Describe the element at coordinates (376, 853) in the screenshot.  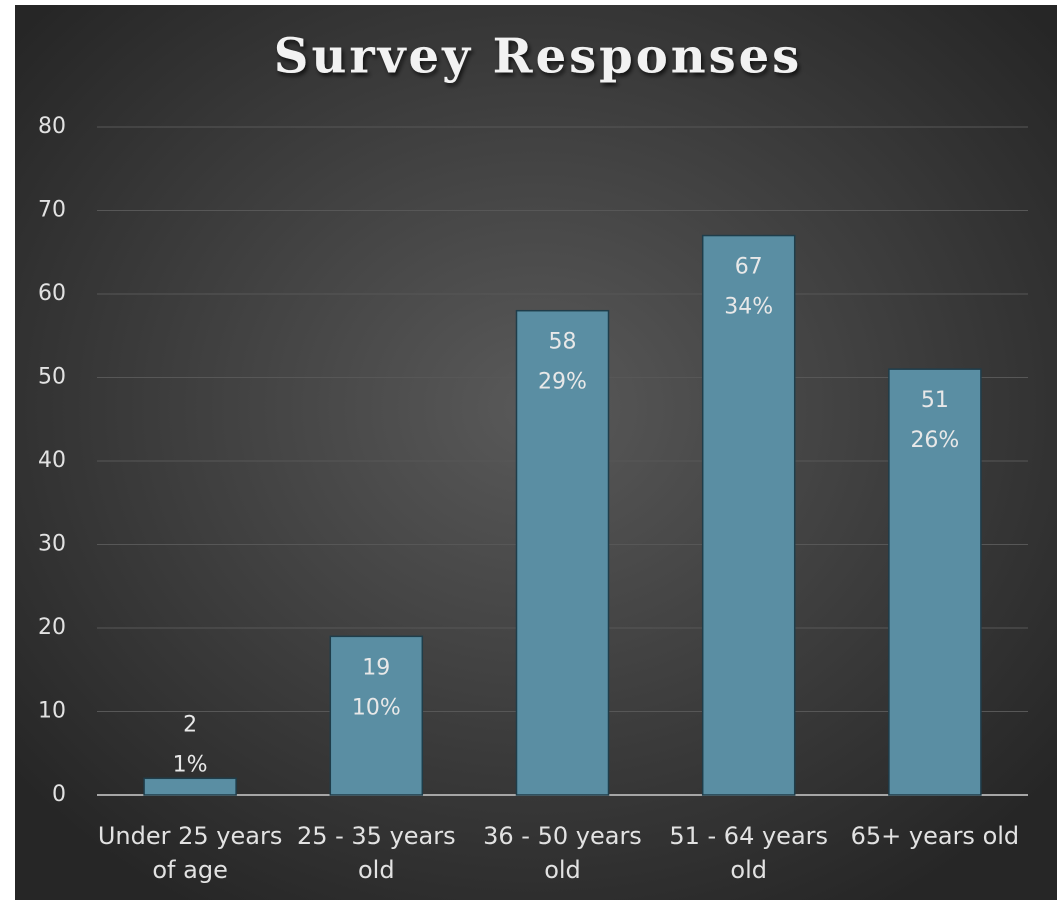
I see `x-tick-label: 25 - 35 years old` at that location.